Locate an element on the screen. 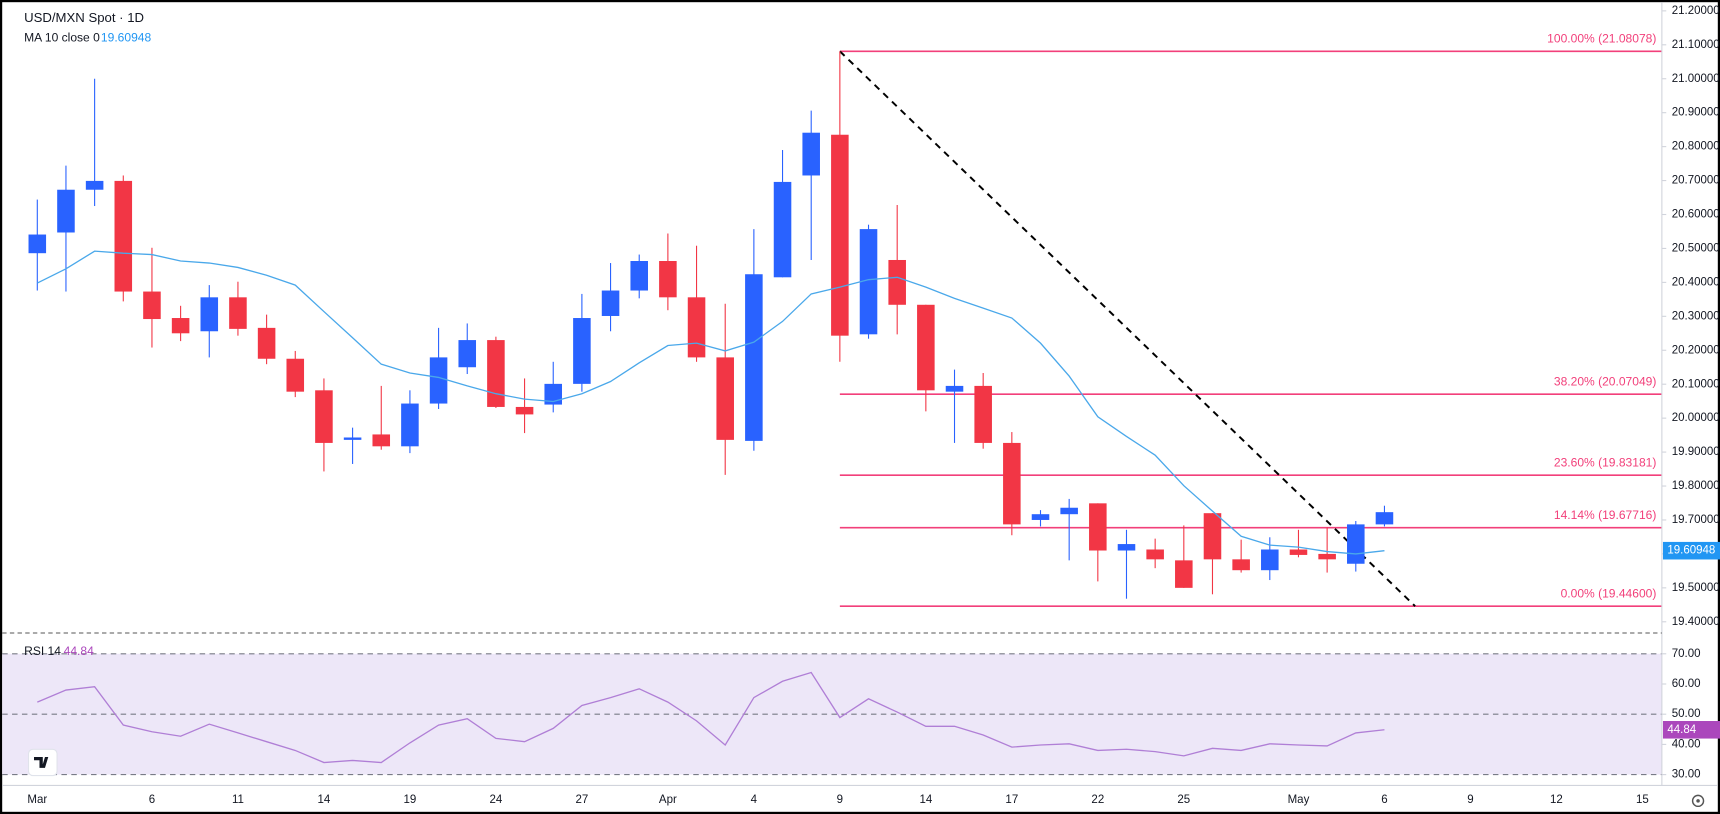 This screenshot has width=1720, height=814. y-tick-label: 21.20000 is located at coordinates (1696, 11).